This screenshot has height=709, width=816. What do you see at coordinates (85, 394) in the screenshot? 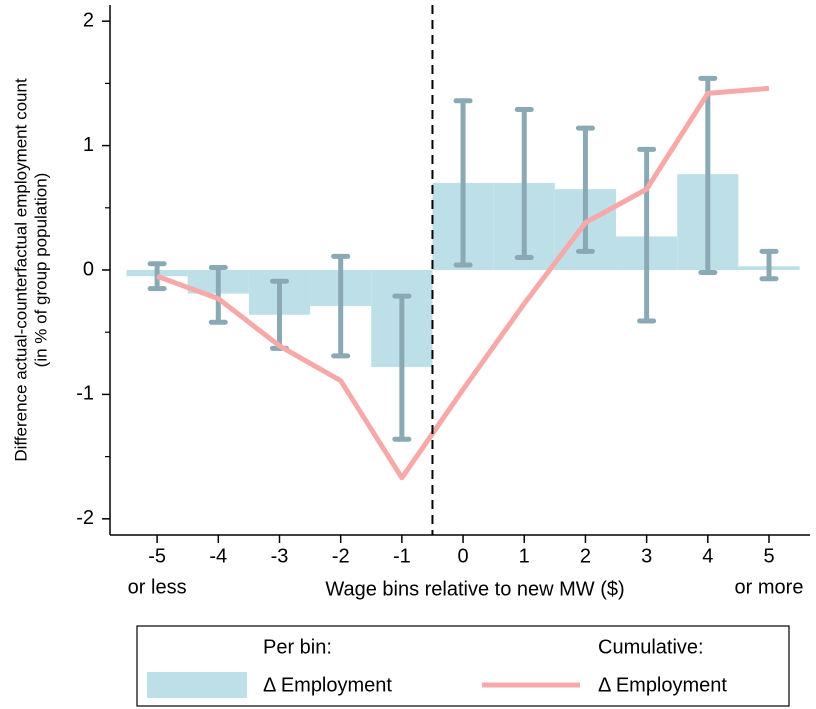
I see `y-tick-label: -1` at bounding box center [85, 394].